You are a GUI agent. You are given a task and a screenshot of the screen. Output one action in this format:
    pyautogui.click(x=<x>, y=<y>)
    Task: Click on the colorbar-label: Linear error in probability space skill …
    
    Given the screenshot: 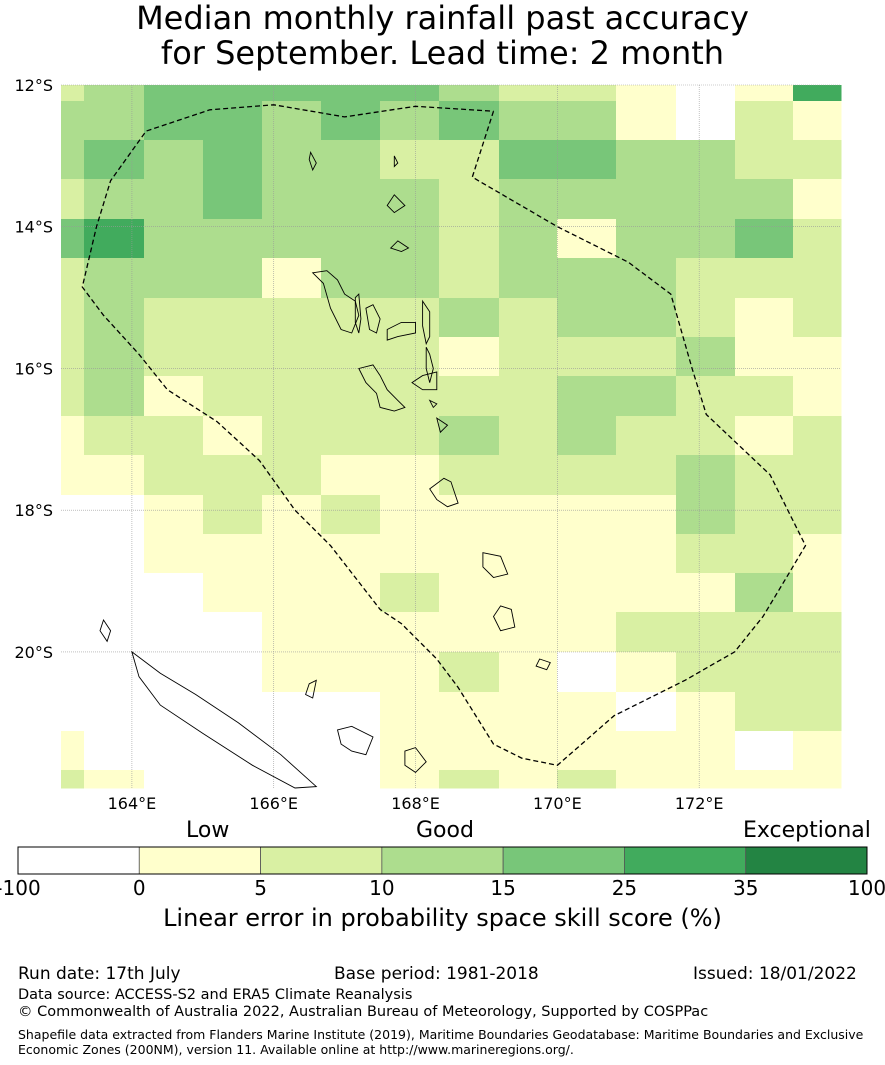 What is the action you would take?
    pyautogui.click(x=442, y=918)
    